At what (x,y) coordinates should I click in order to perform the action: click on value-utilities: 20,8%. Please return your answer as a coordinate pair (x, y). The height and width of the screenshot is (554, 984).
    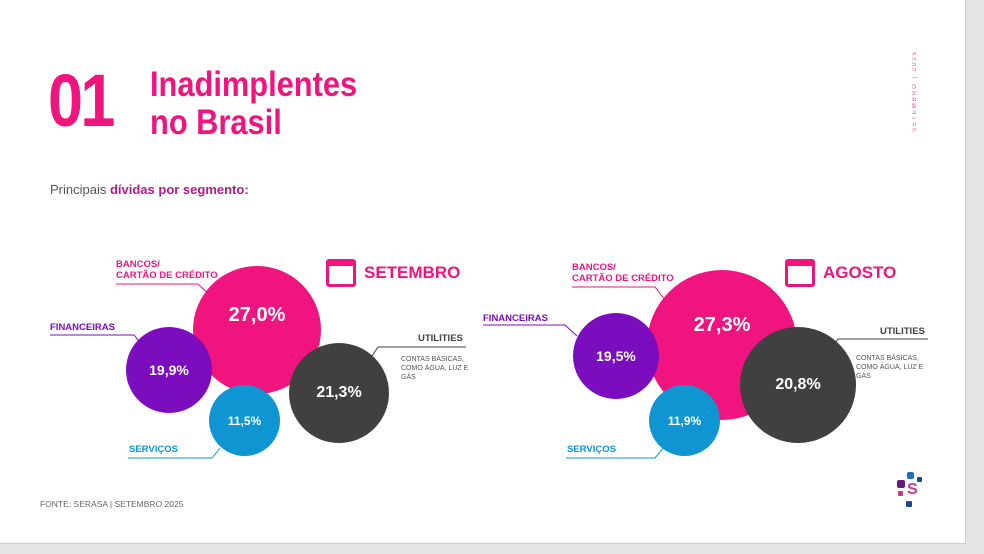
    Looking at the image, I should click on (798, 384).